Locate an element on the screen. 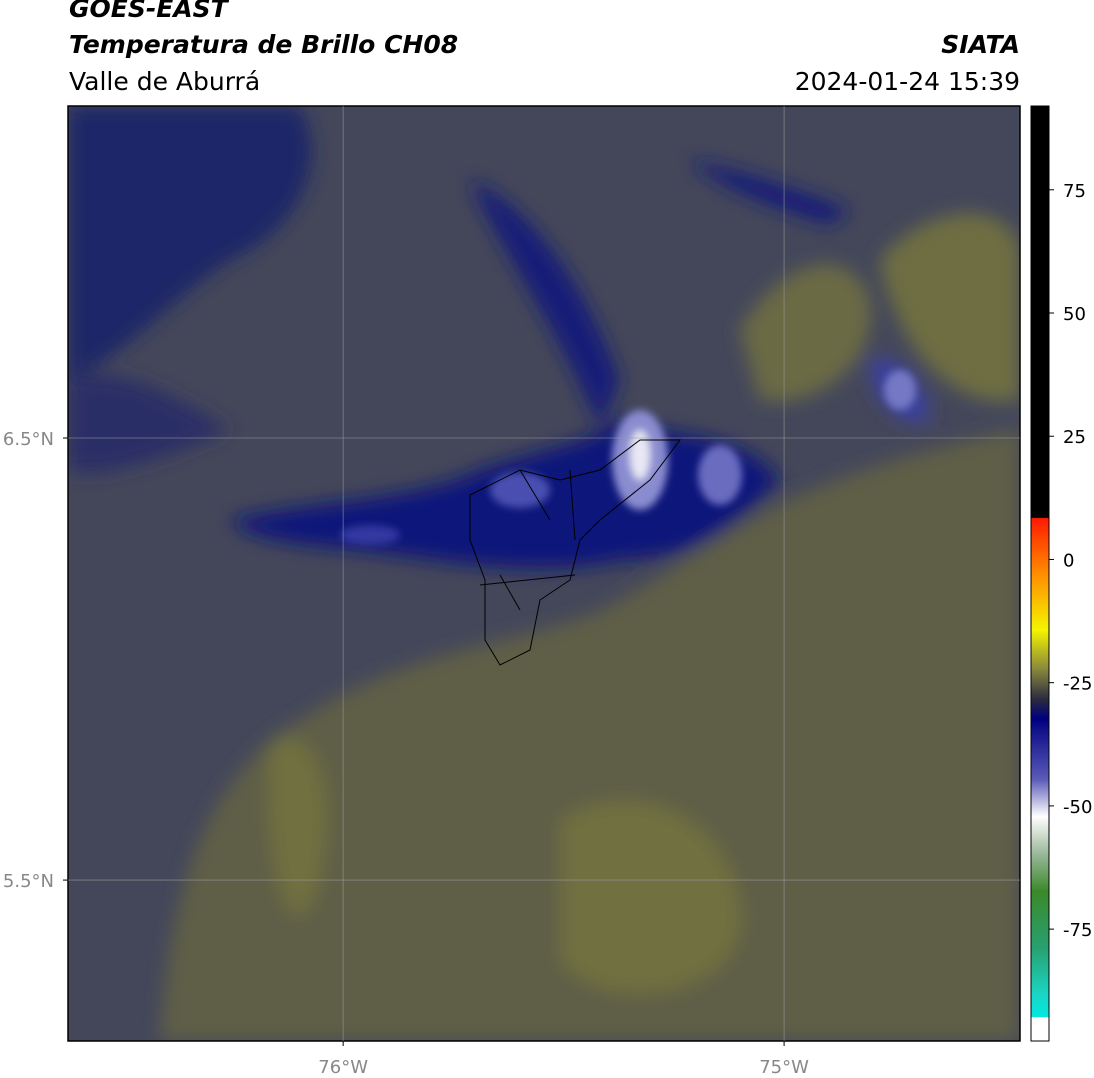 The height and width of the screenshot is (1078, 1094). lat-tick-label: 5.5°N is located at coordinates (28, 881).